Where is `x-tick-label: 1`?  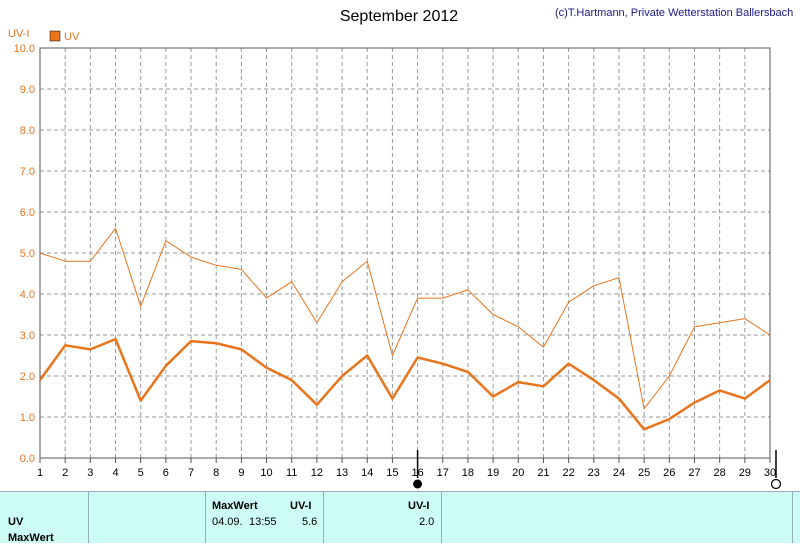 x-tick-label: 1 is located at coordinates (40, 473).